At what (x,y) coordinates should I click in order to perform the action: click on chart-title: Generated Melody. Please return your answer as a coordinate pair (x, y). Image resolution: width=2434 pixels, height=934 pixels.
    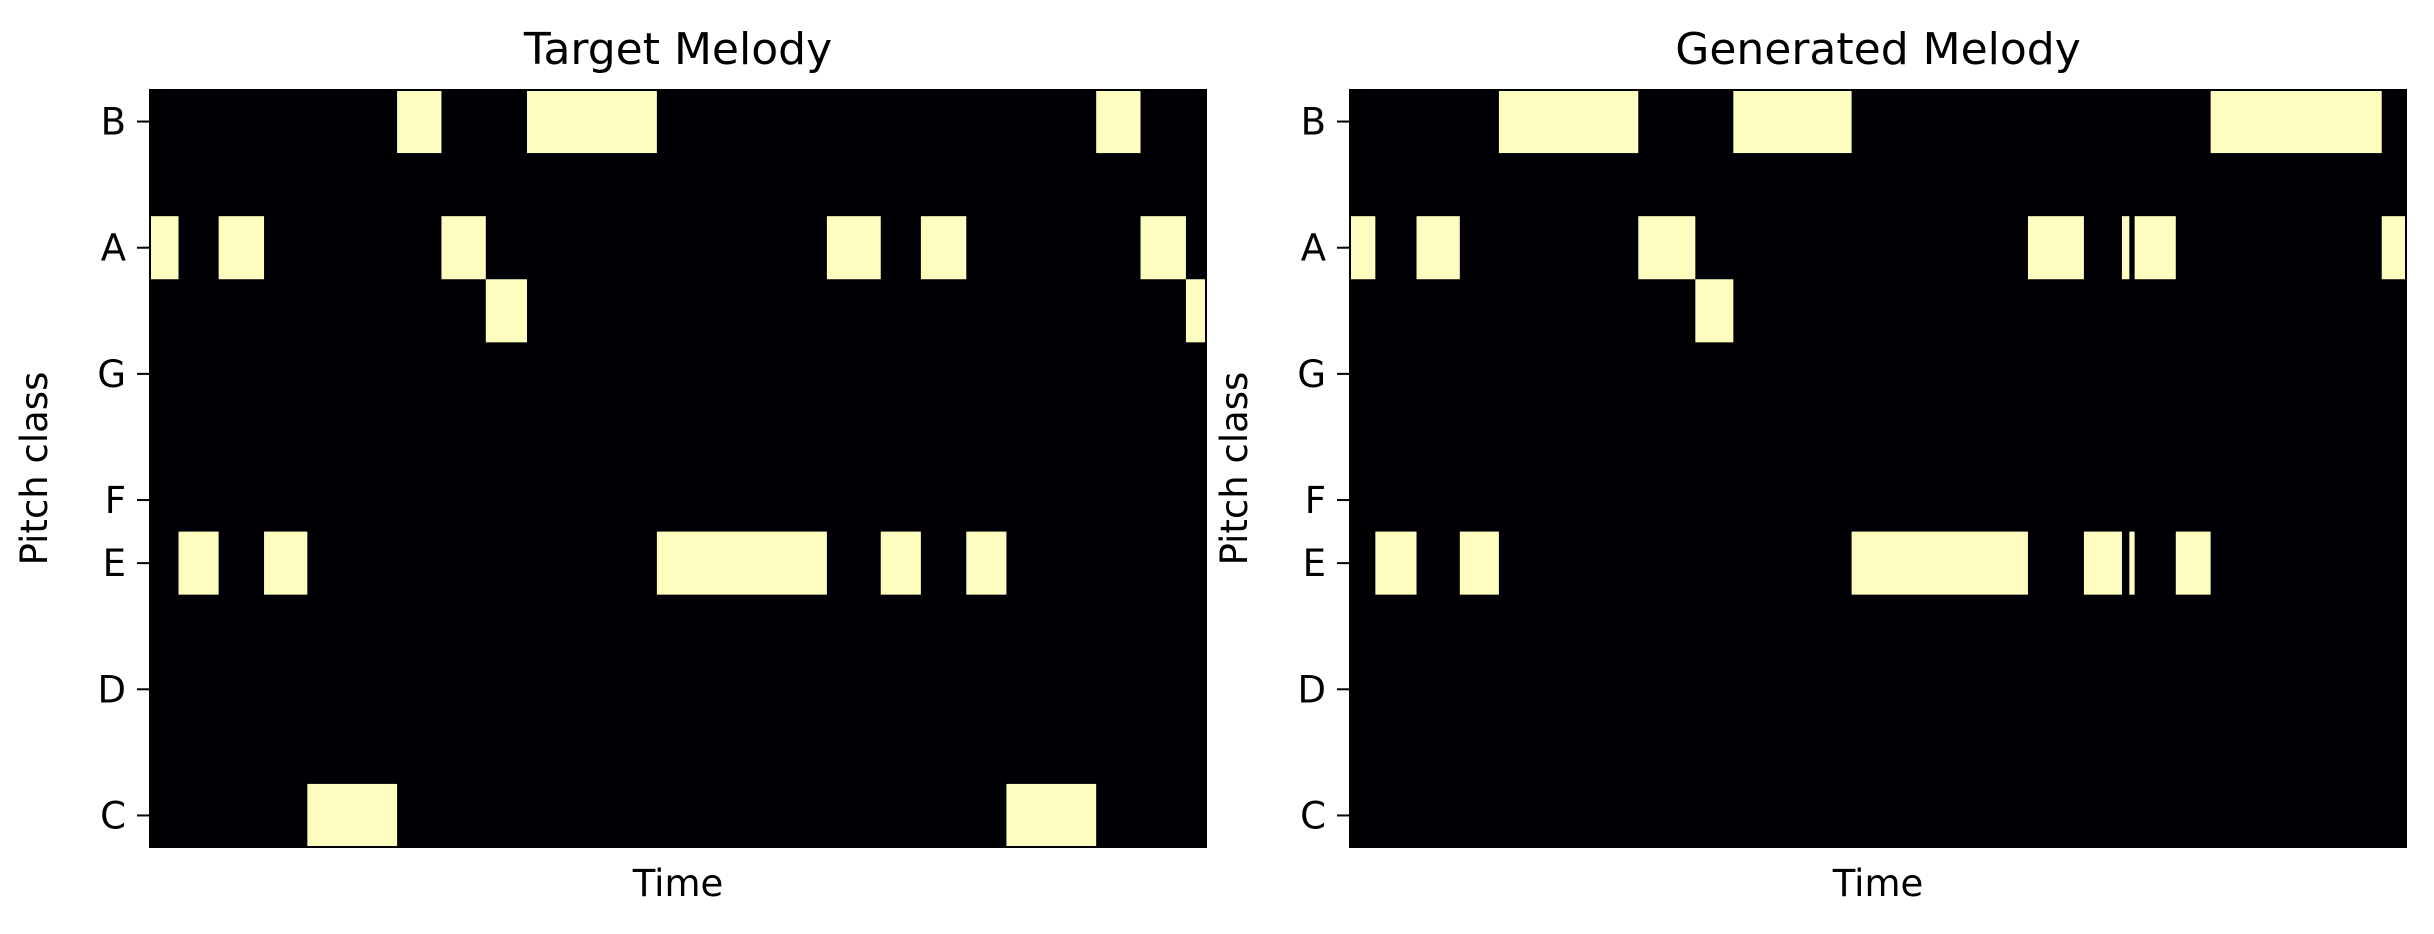
    Looking at the image, I should click on (1878, 49).